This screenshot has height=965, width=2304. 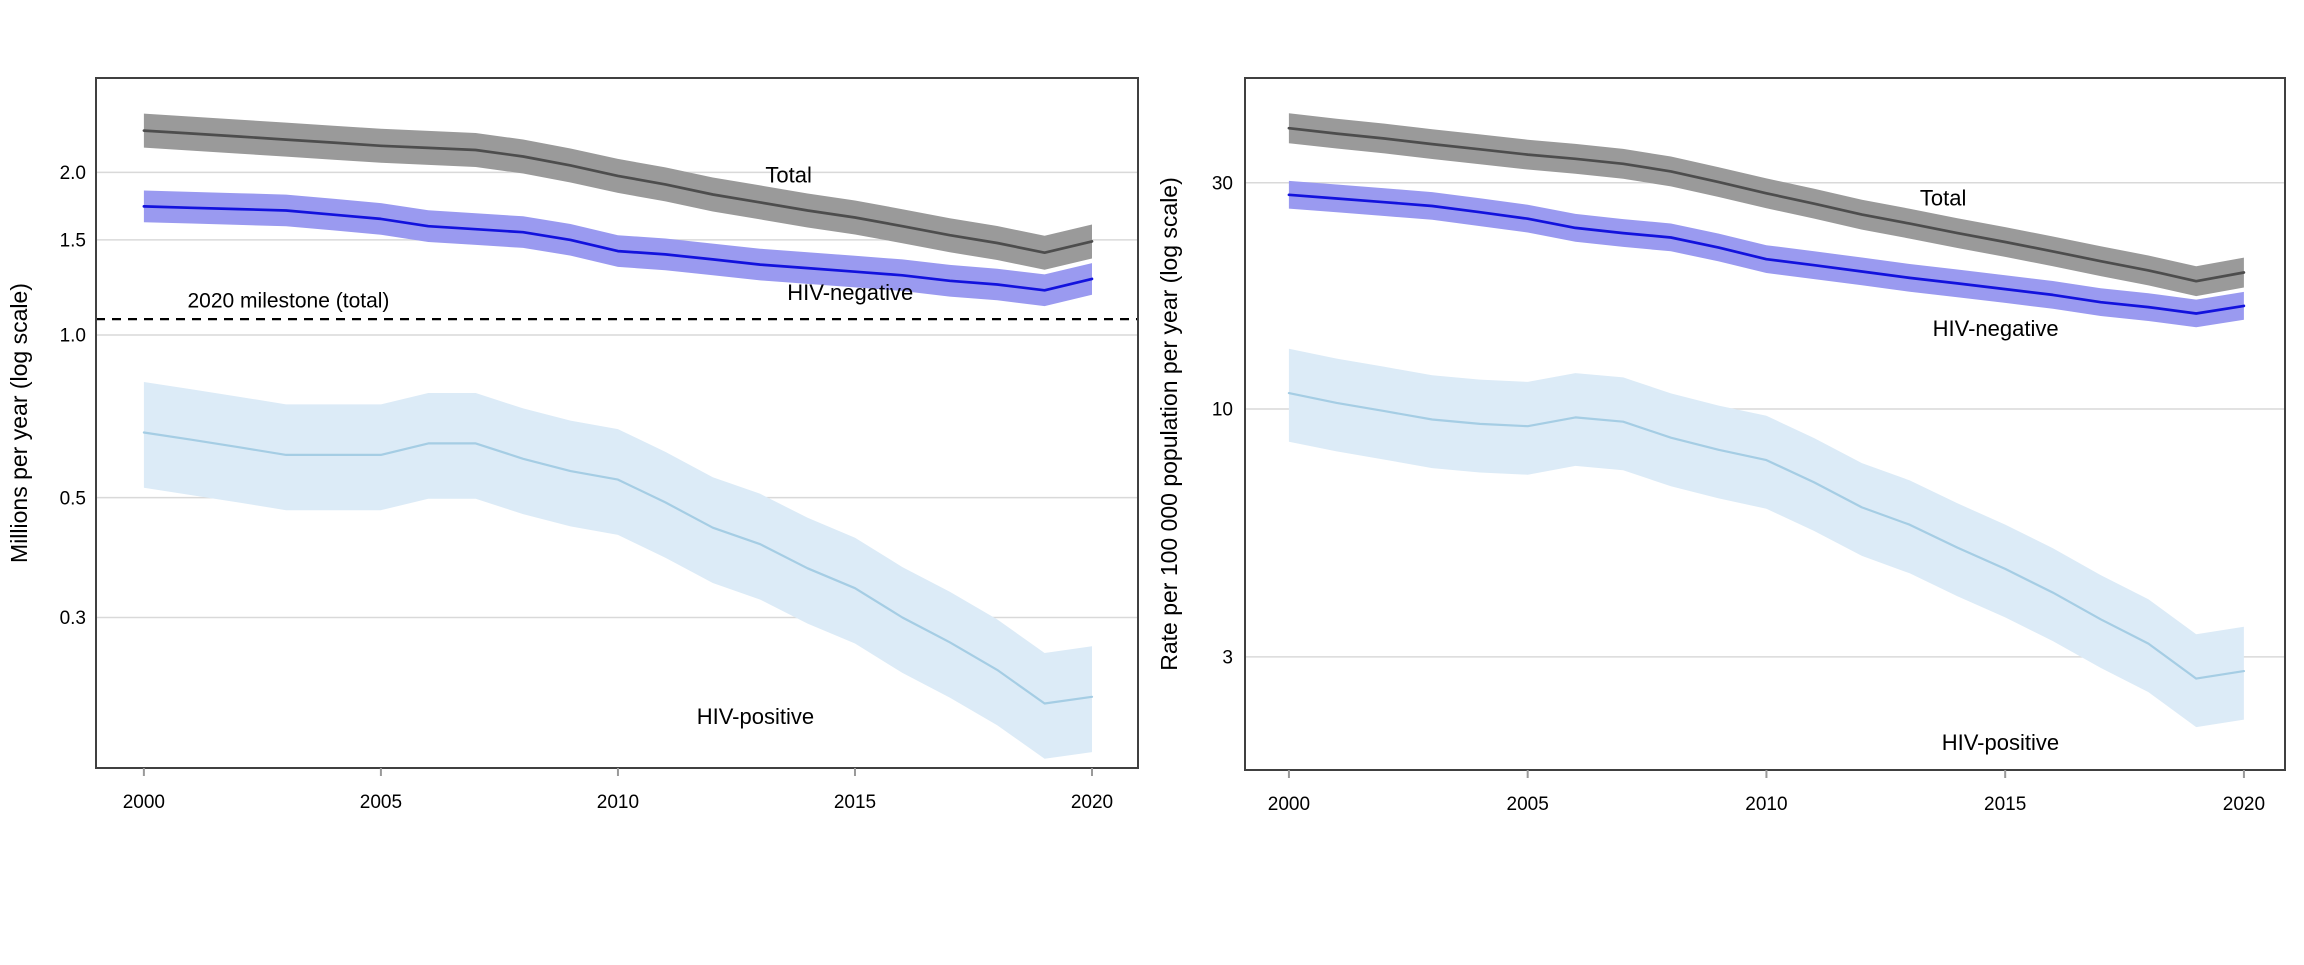 I want to click on y-tick-label-0-5: 0.5, so click(x=73, y=498).